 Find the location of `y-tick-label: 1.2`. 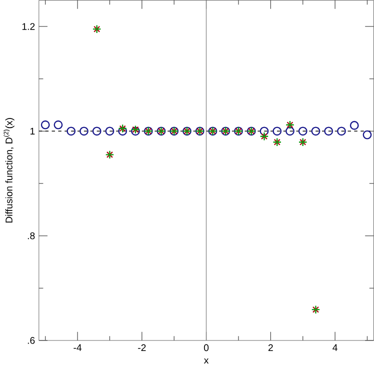

y-tick-label: 1.2 is located at coordinates (28, 26).